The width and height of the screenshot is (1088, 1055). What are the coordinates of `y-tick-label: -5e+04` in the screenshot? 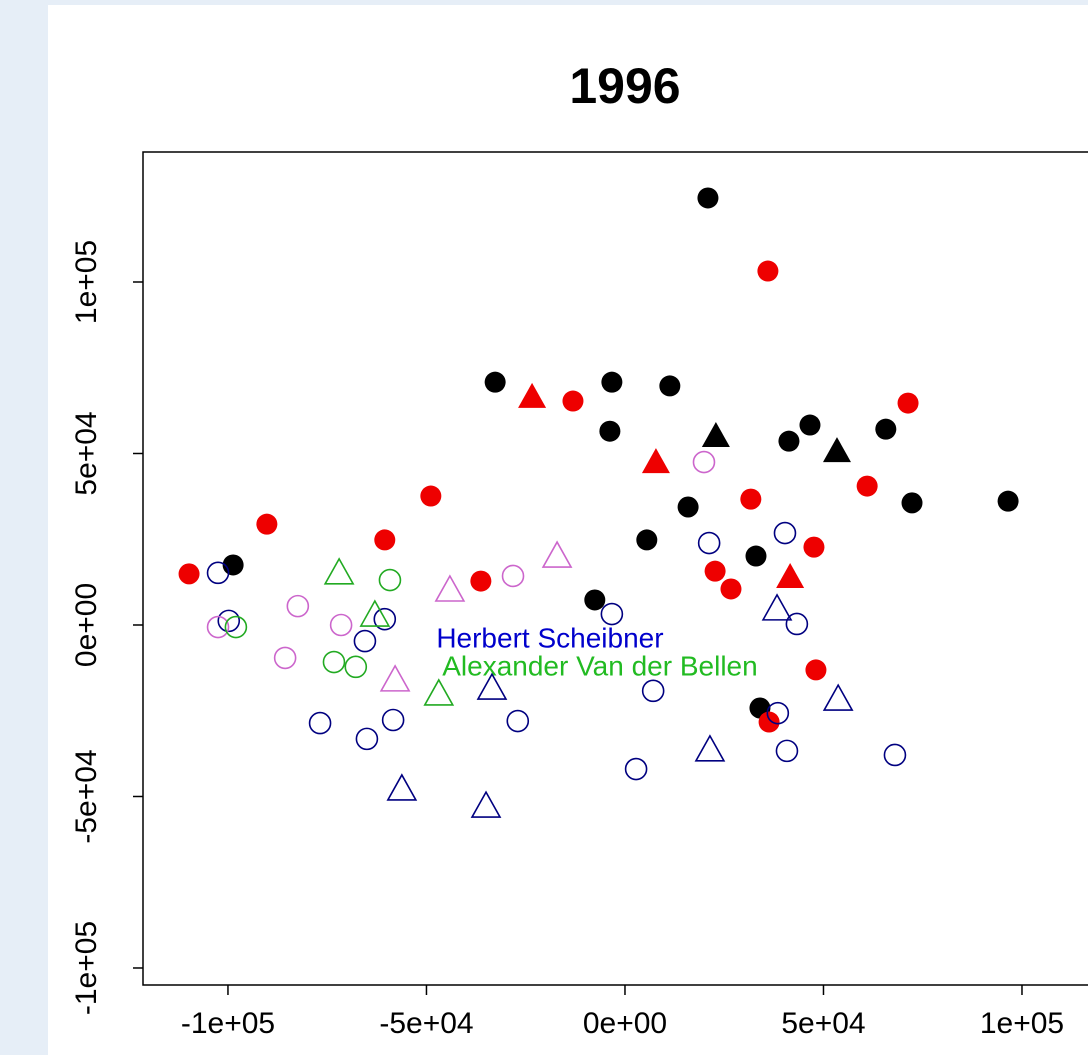 It's located at (86, 796).